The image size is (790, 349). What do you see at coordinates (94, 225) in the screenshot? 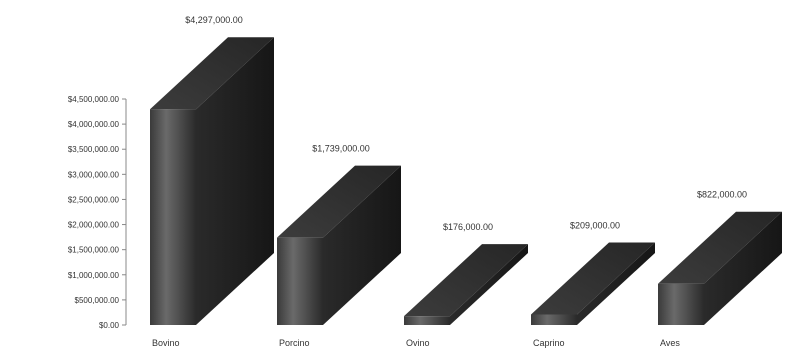
I see `y-tick-label: $2,000,000.00` at bounding box center [94, 225].